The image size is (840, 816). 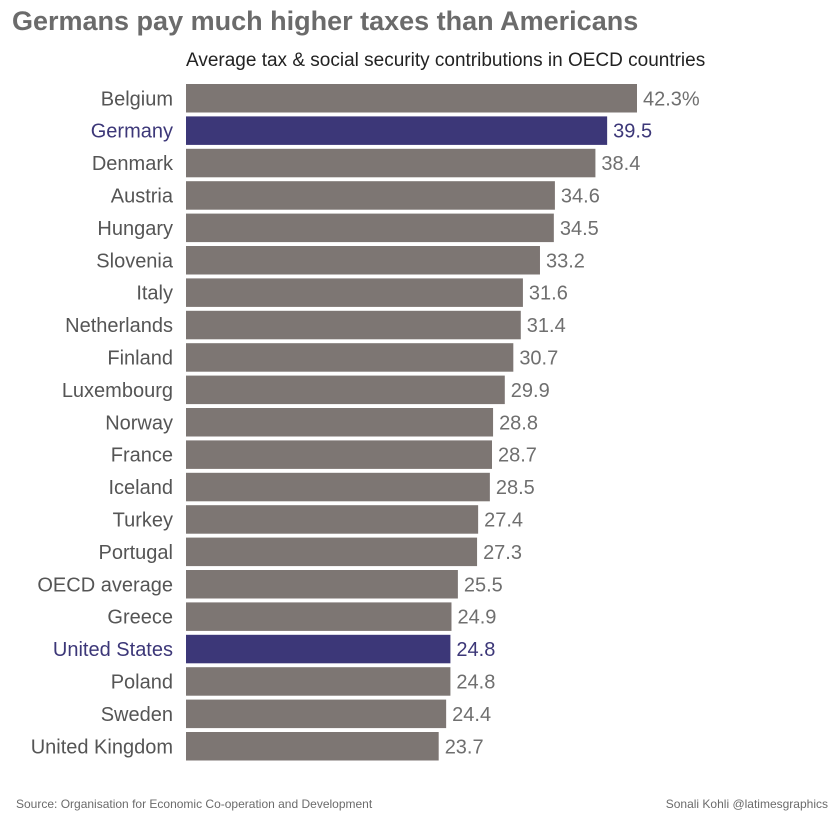 I want to click on bar-germany, so click(x=397, y=130).